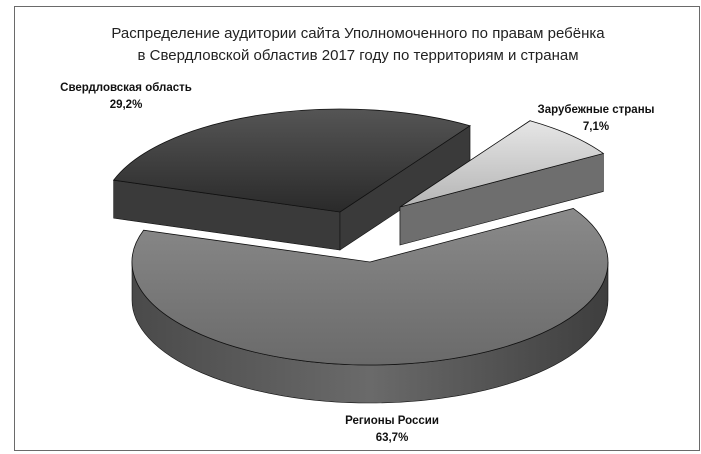 Image resolution: width=701 pixels, height=454 pixels. Describe the element at coordinates (502, 164) in the screenshot. I see `slice-foreign` at that location.